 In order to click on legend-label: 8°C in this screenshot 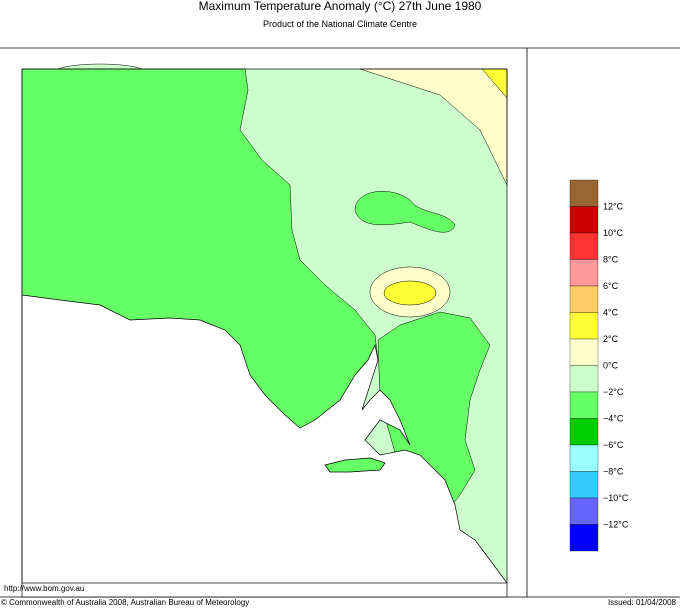, I will do `click(611, 260)`.